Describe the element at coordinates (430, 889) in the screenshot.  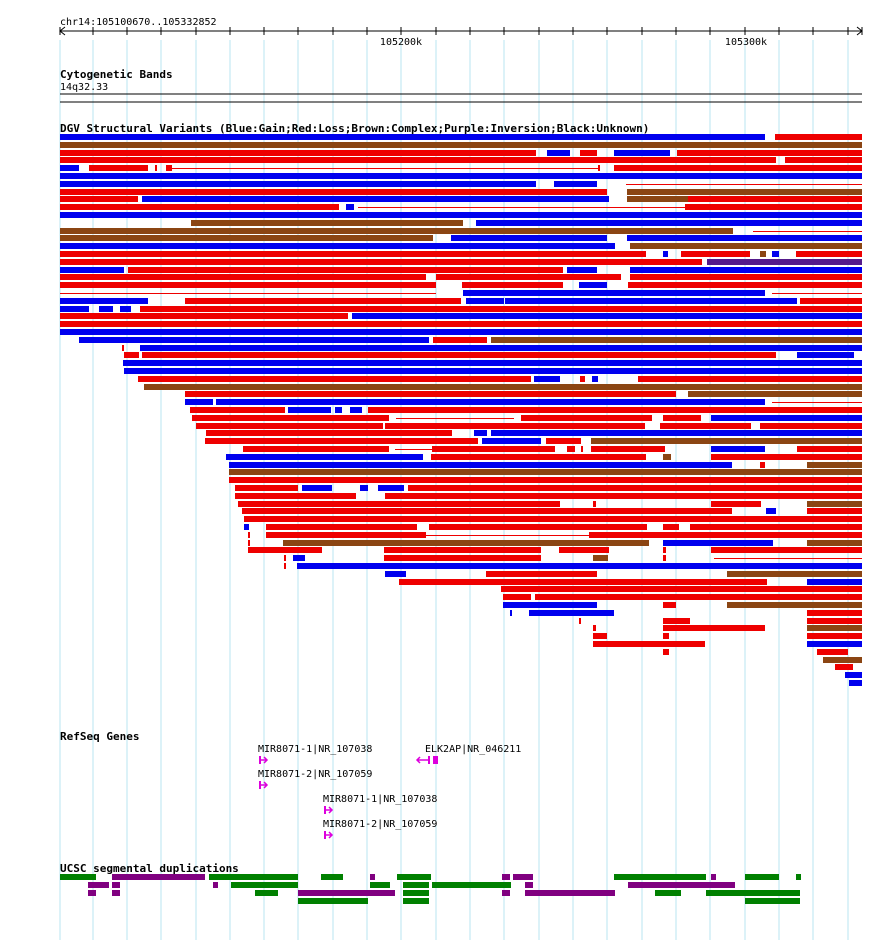
I see `segdup-features` at that location.